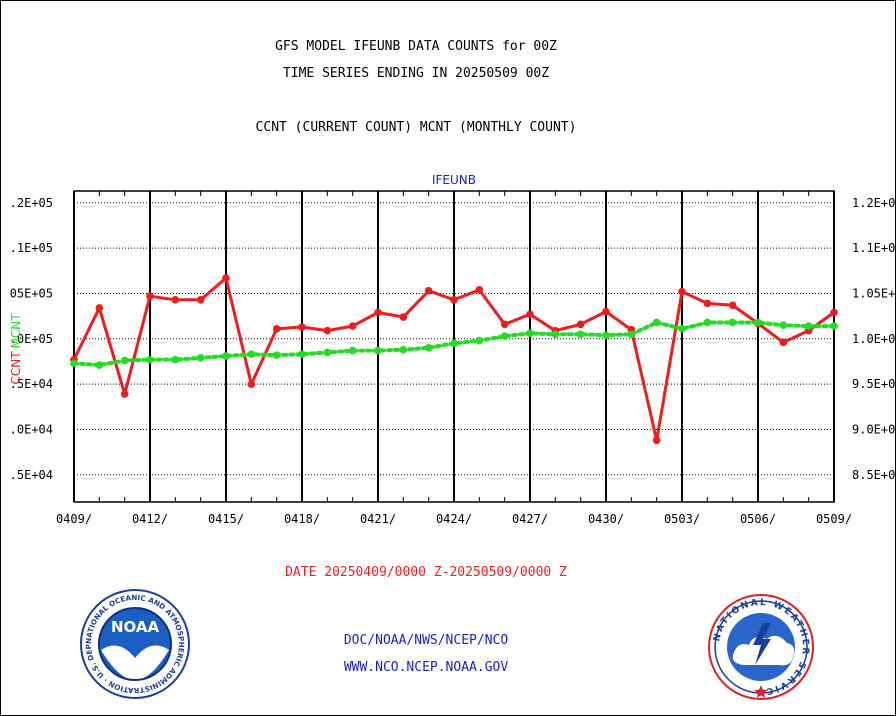 This screenshot has width=896, height=716. What do you see at coordinates (873, 384) in the screenshot?
I see `y-right-tick-label: 9.5E+04` at bounding box center [873, 384].